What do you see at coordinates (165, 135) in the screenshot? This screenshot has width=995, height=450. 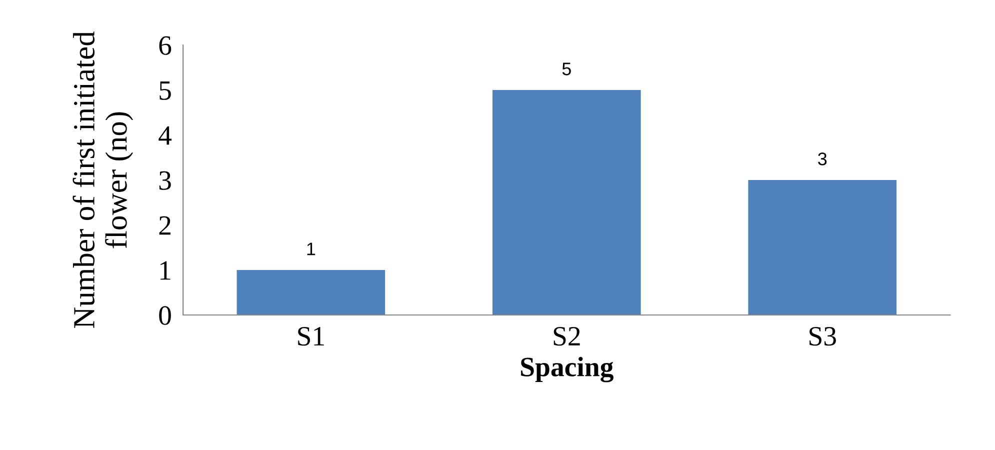 I see `y-tick-label: 4` at bounding box center [165, 135].